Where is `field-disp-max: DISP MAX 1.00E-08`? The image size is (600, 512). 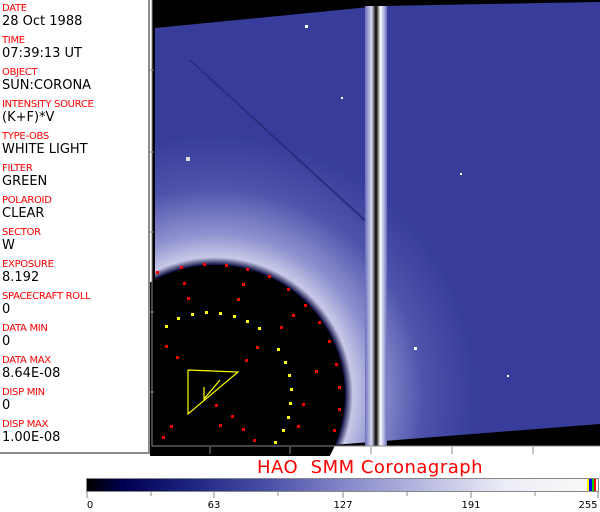 field-disp-max: DISP MAX 1.00E-08 is located at coordinates (31, 432).